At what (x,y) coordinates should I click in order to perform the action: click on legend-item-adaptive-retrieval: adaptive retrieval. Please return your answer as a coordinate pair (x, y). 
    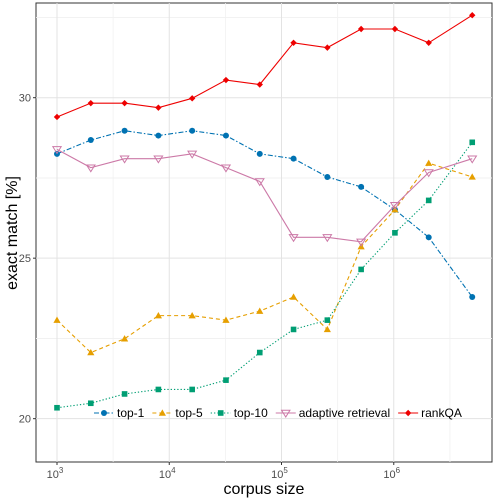
    Looking at the image, I should click on (332, 413).